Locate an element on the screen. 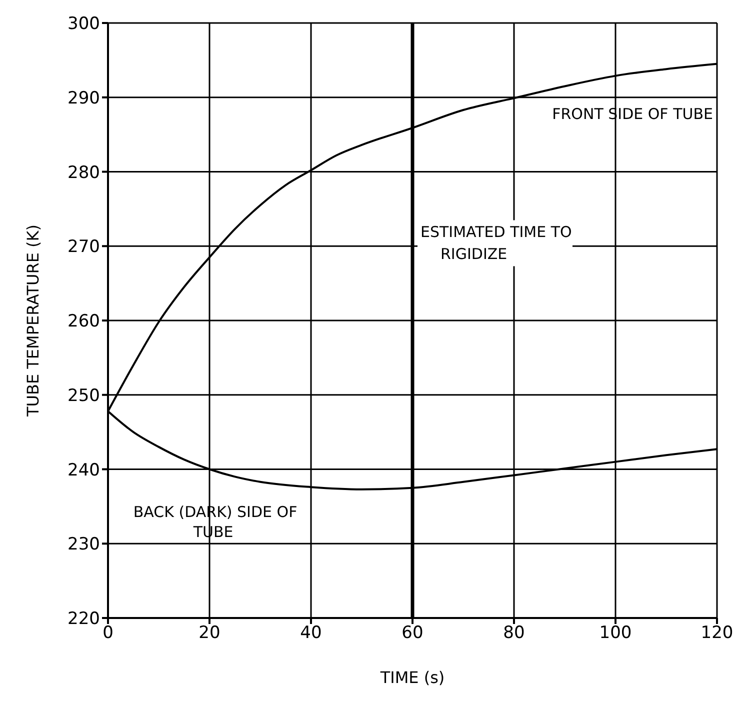  y-axis-title: TUBE TEMPERATURE (K) is located at coordinates (33, 321).